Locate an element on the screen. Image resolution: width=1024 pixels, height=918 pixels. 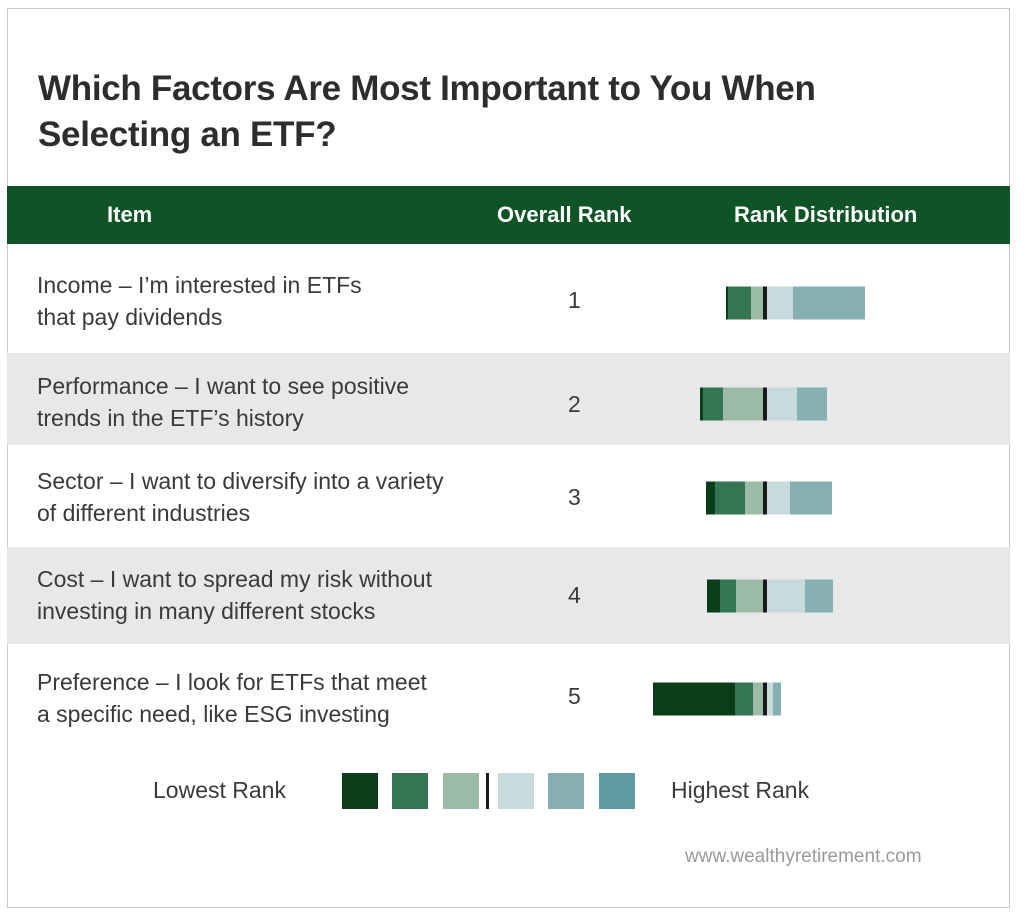
table-header: Item Overall Rank Rank Distribution is located at coordinates (508, 215).